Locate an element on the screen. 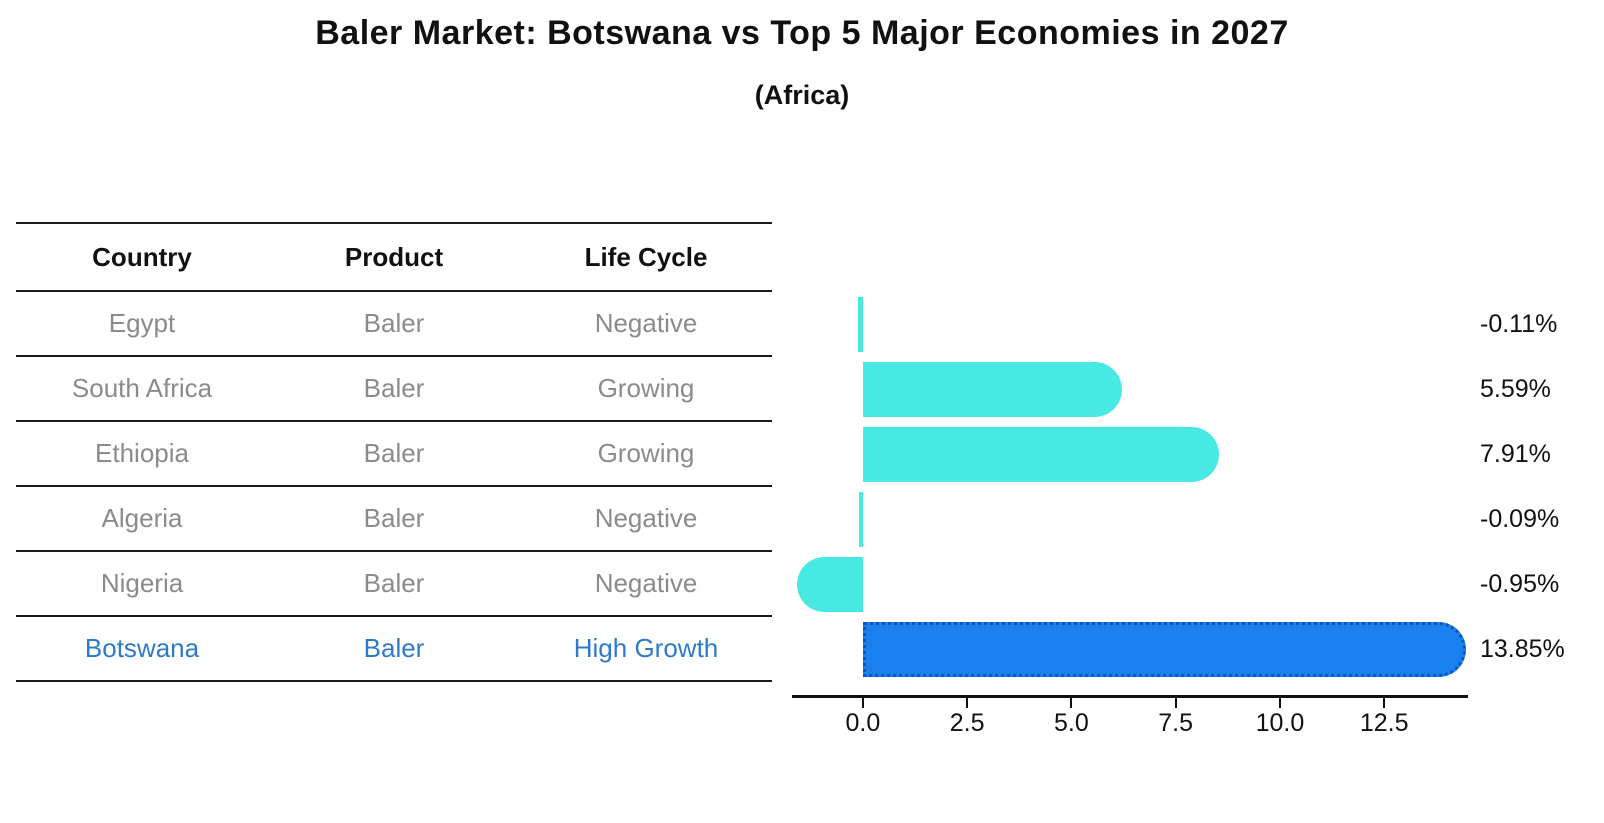 The width and height of the screenshot is (1604, 823). bar-value-label: 13.85% is located at coordinates (1522, 649).